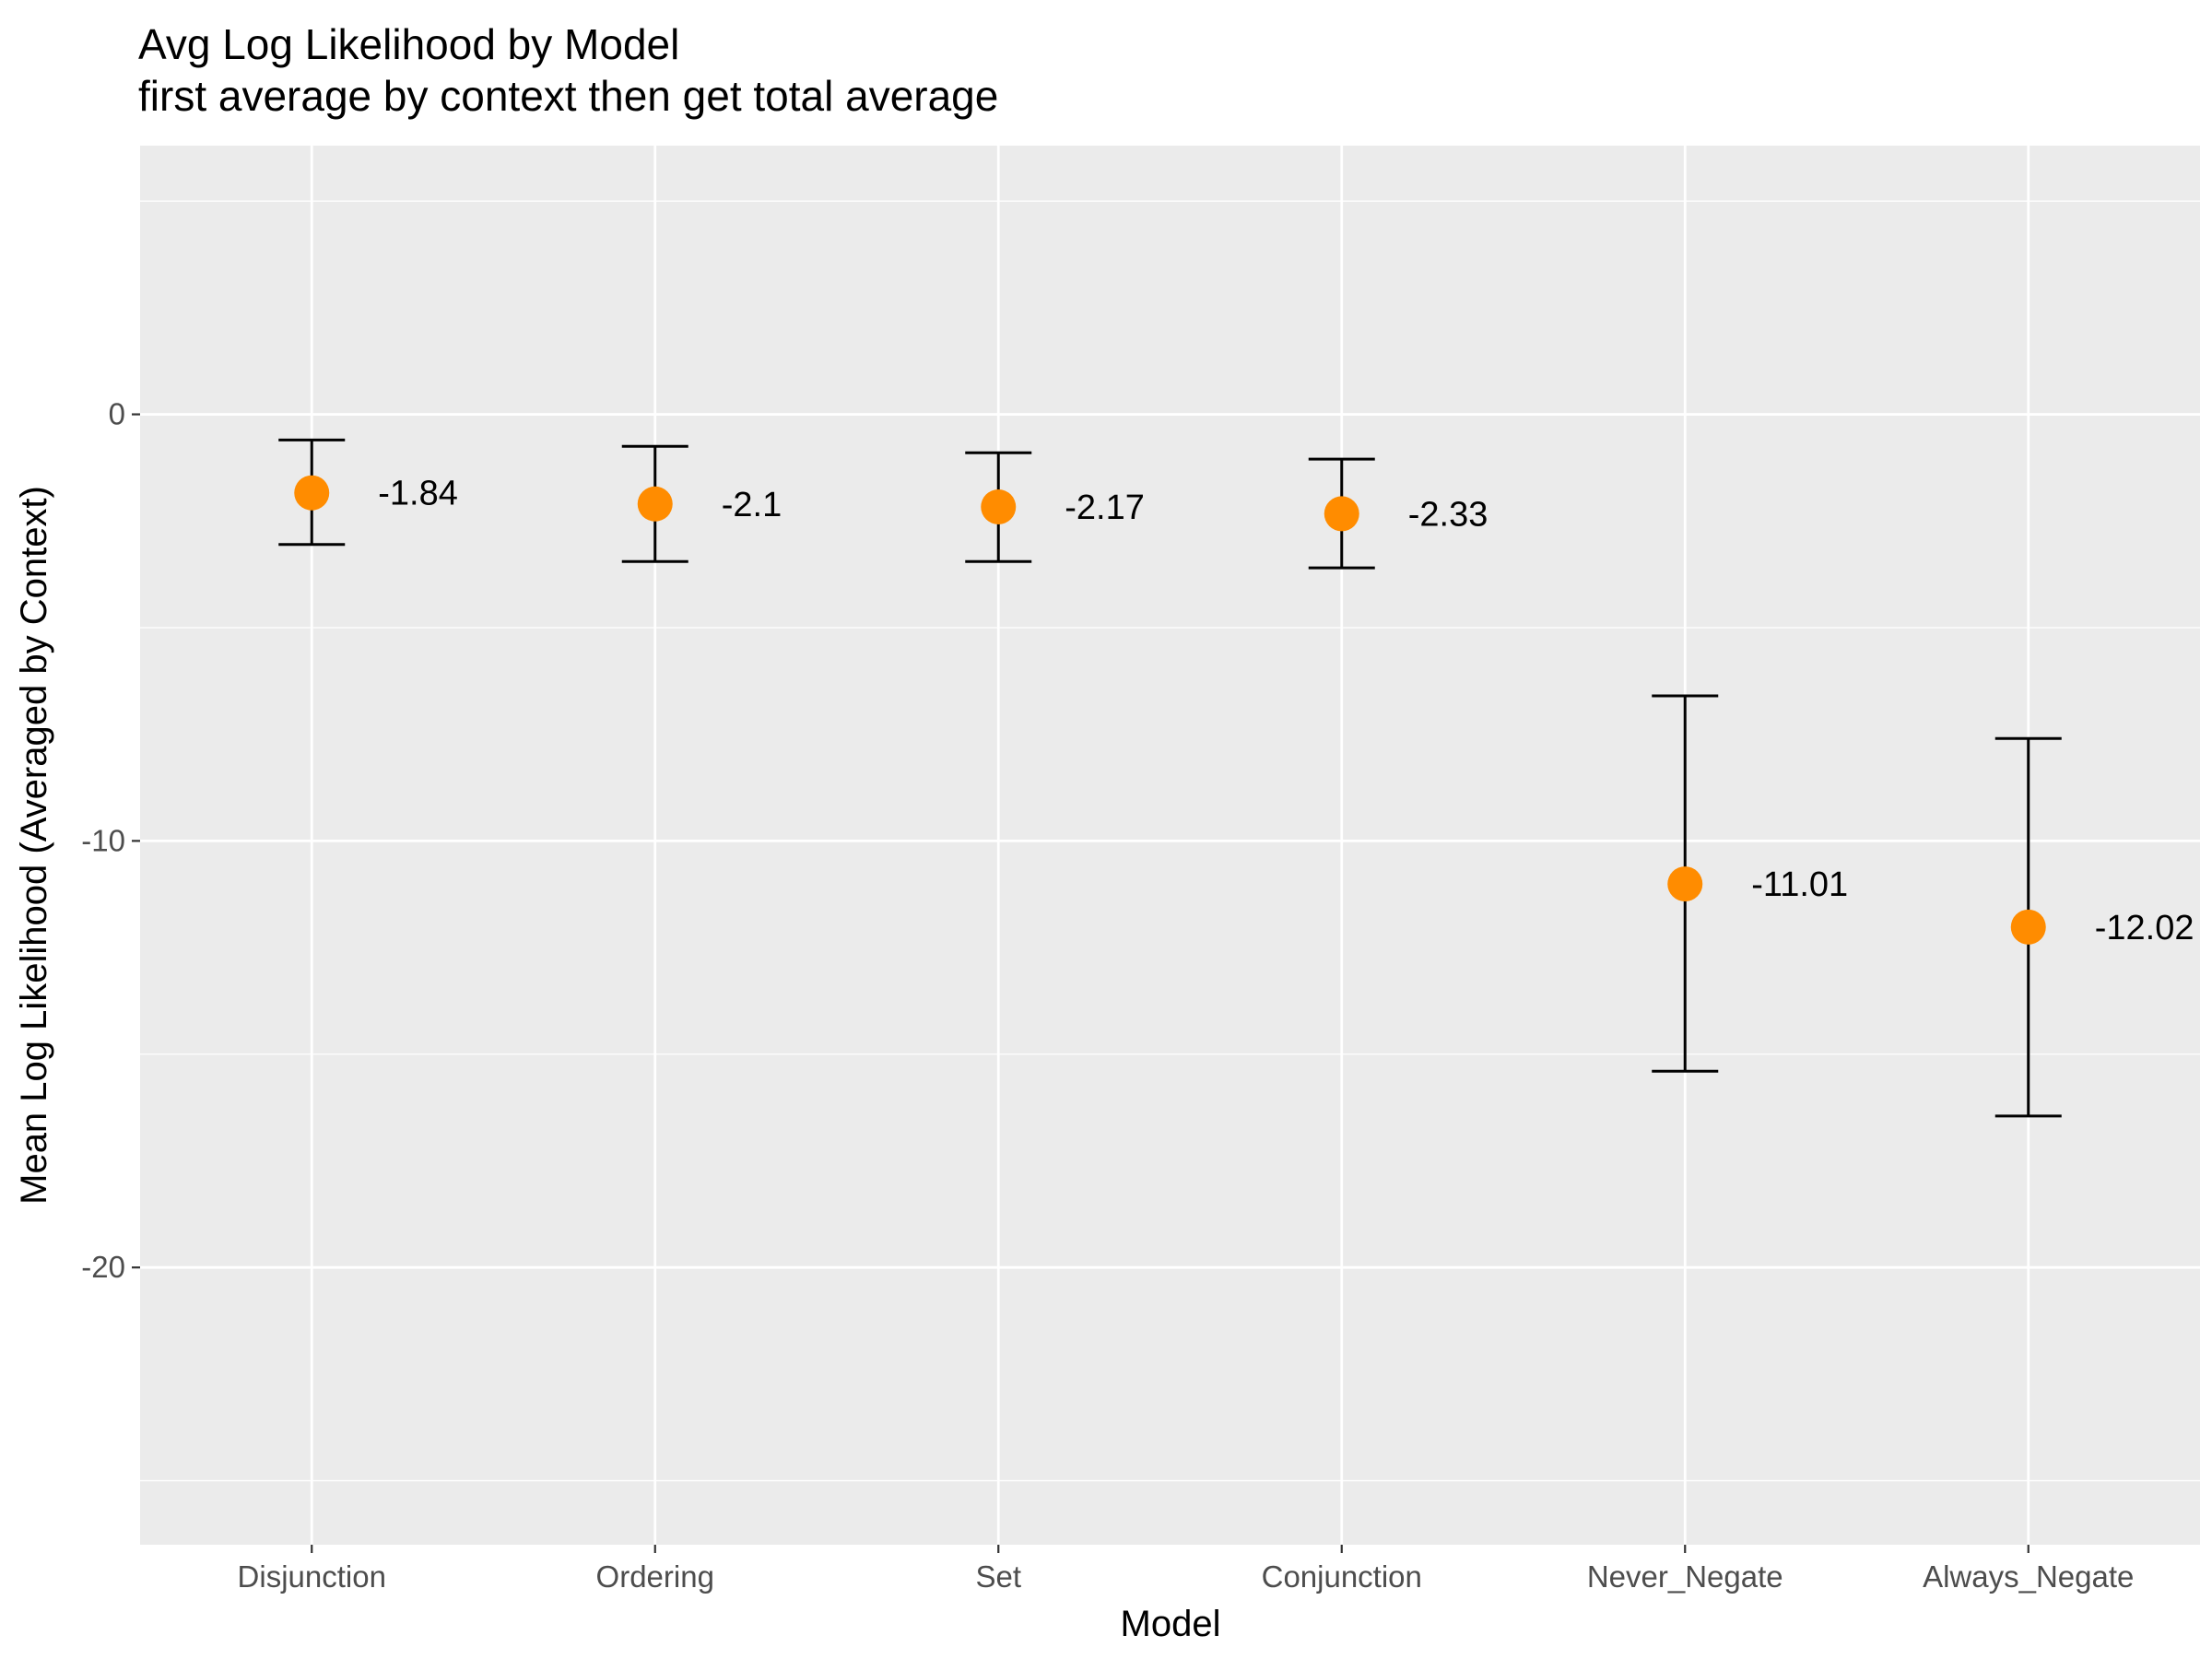 Image resolution: width=2212 pixels, height=1659 pixels. I want to click on data-point-group: -2.1, so click(701, 503).